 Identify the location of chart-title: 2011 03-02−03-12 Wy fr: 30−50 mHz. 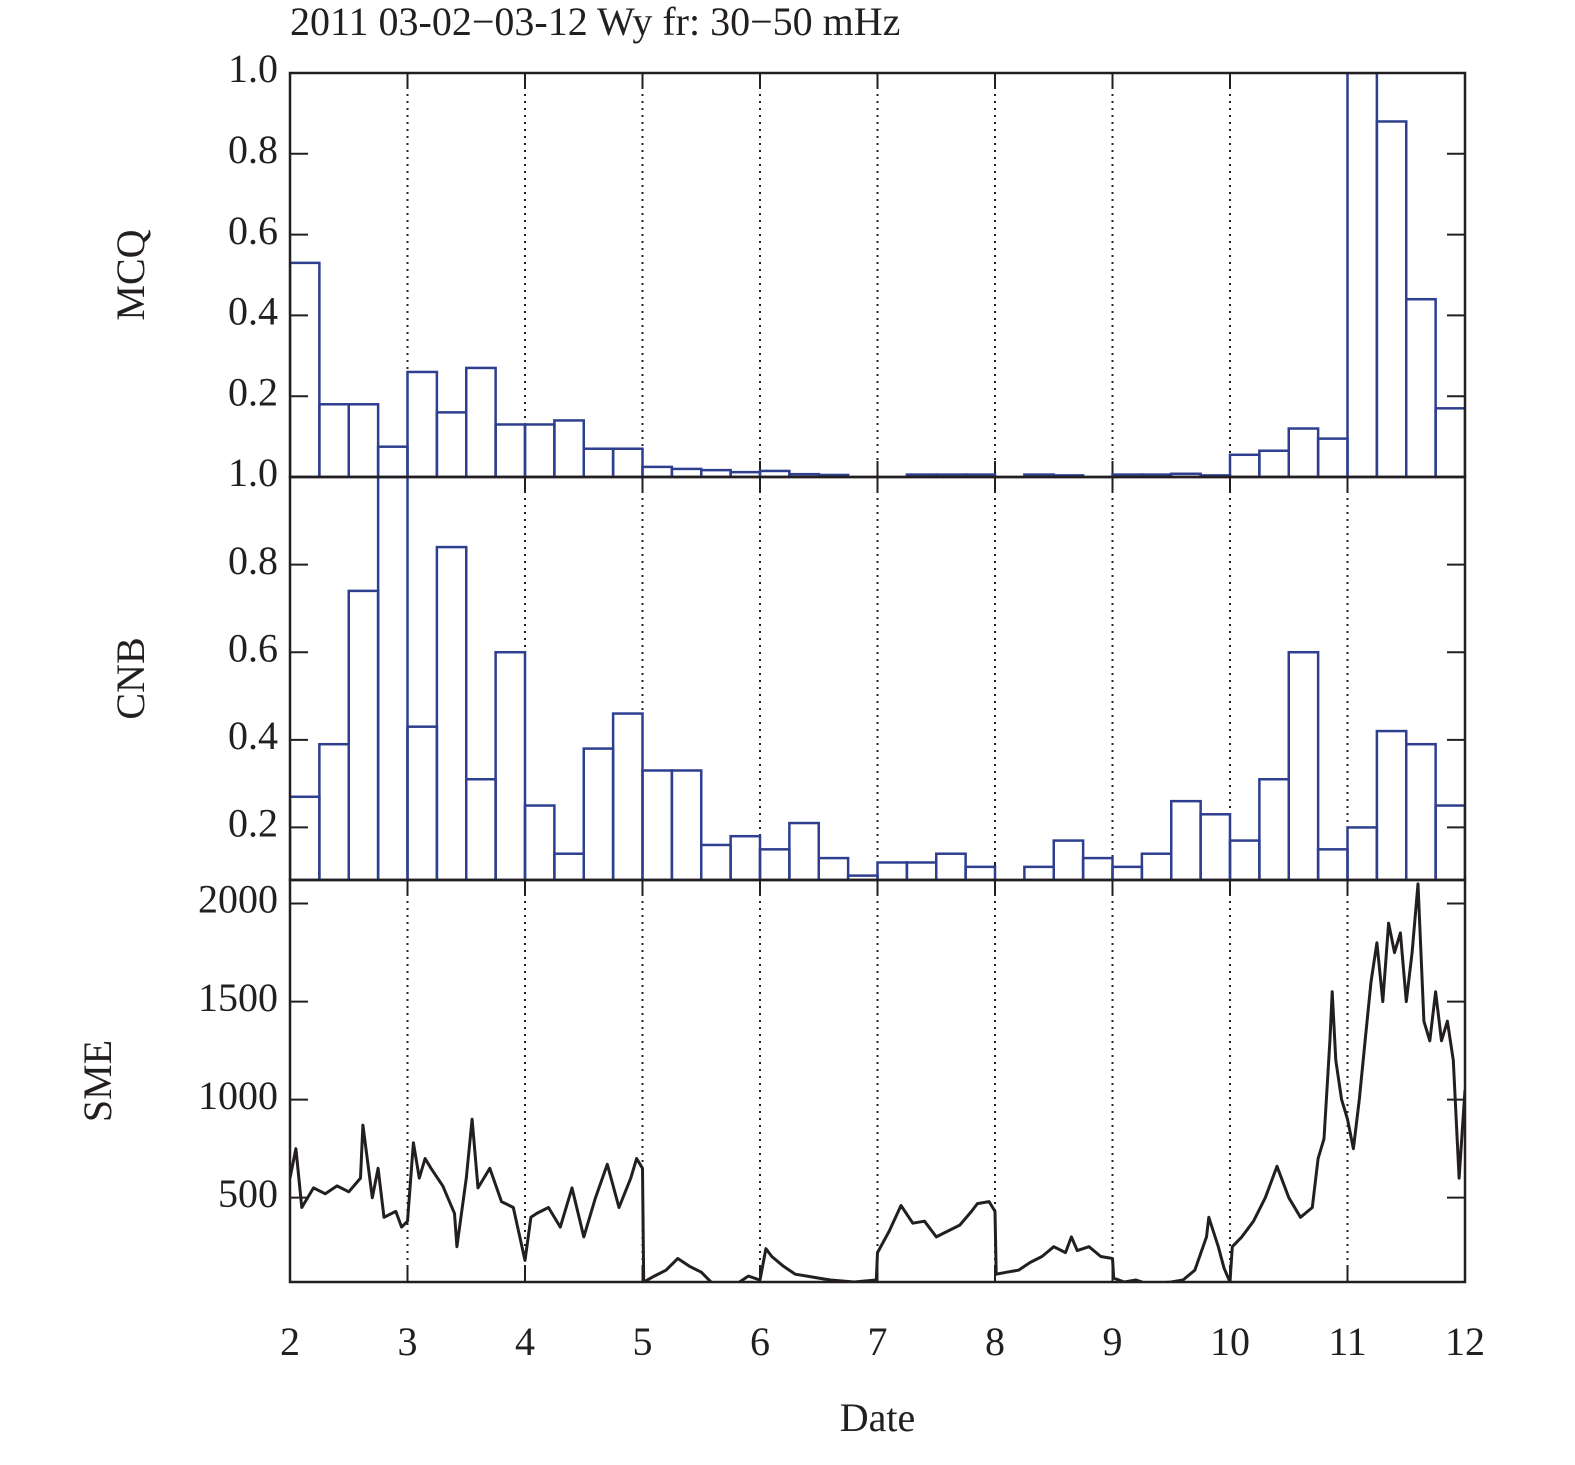
(595, 22).